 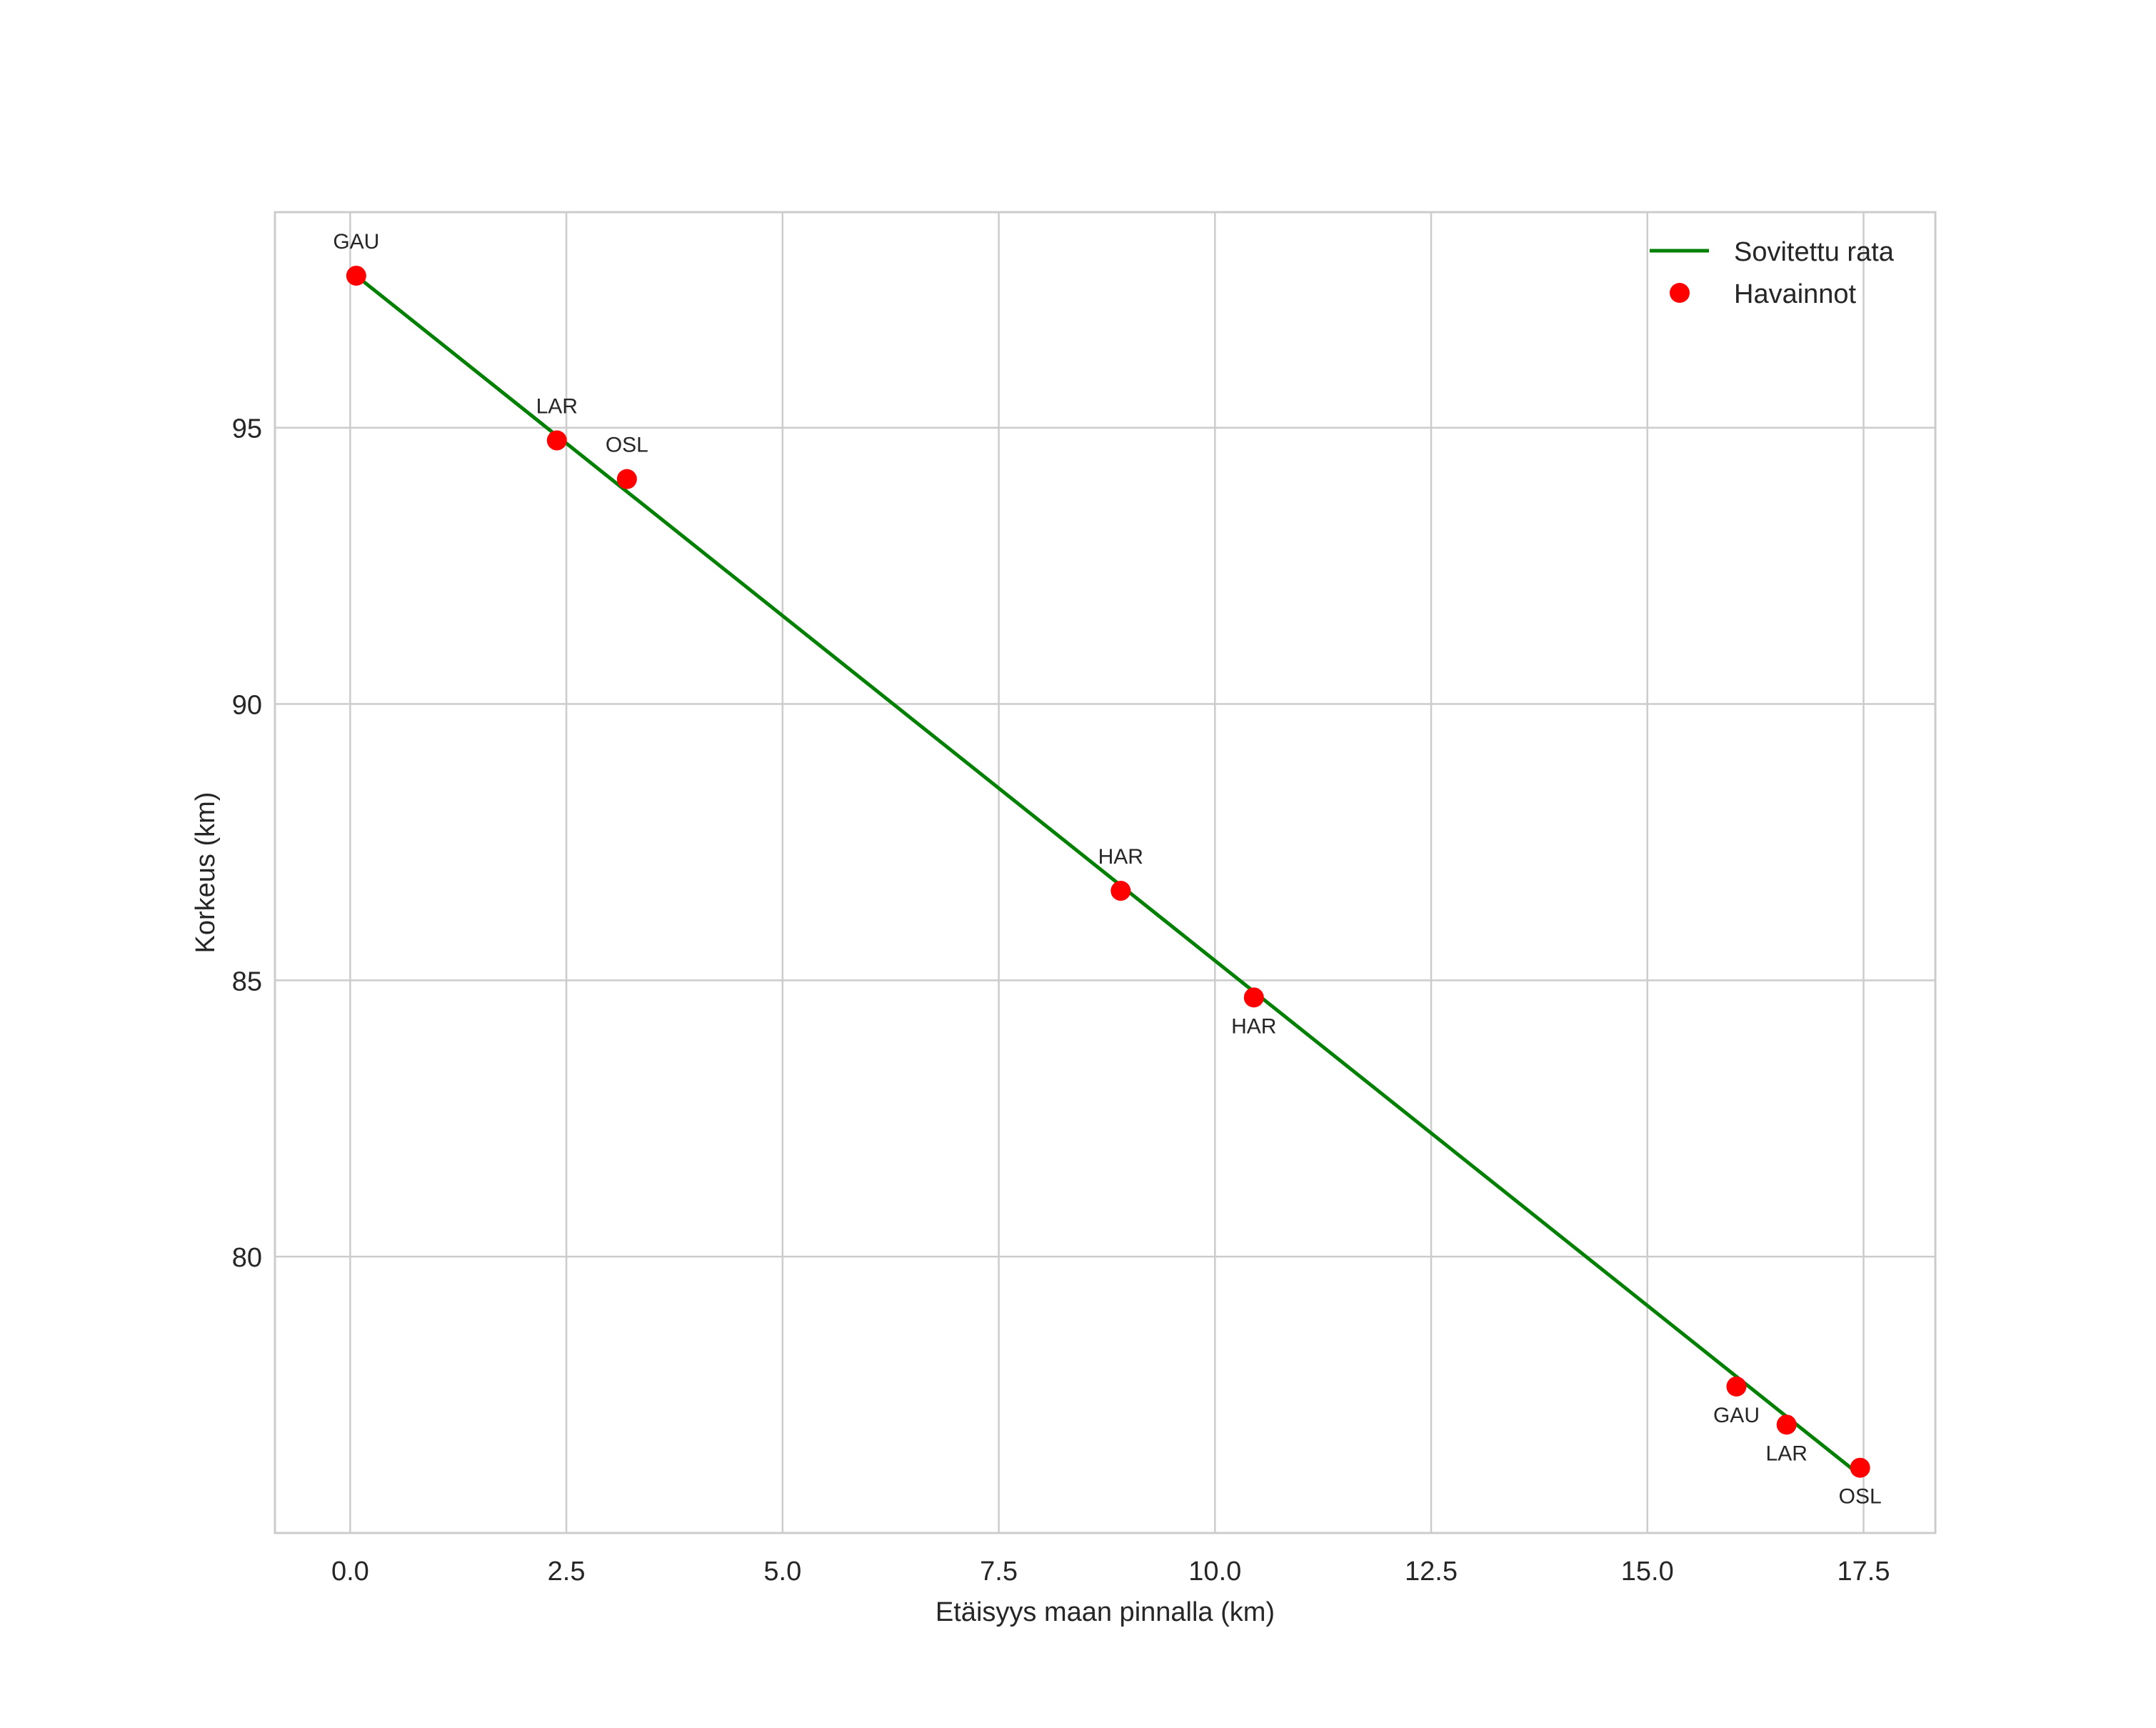 I want to click on x-tick-label: 17.5, so click(x=1864, y=1572).